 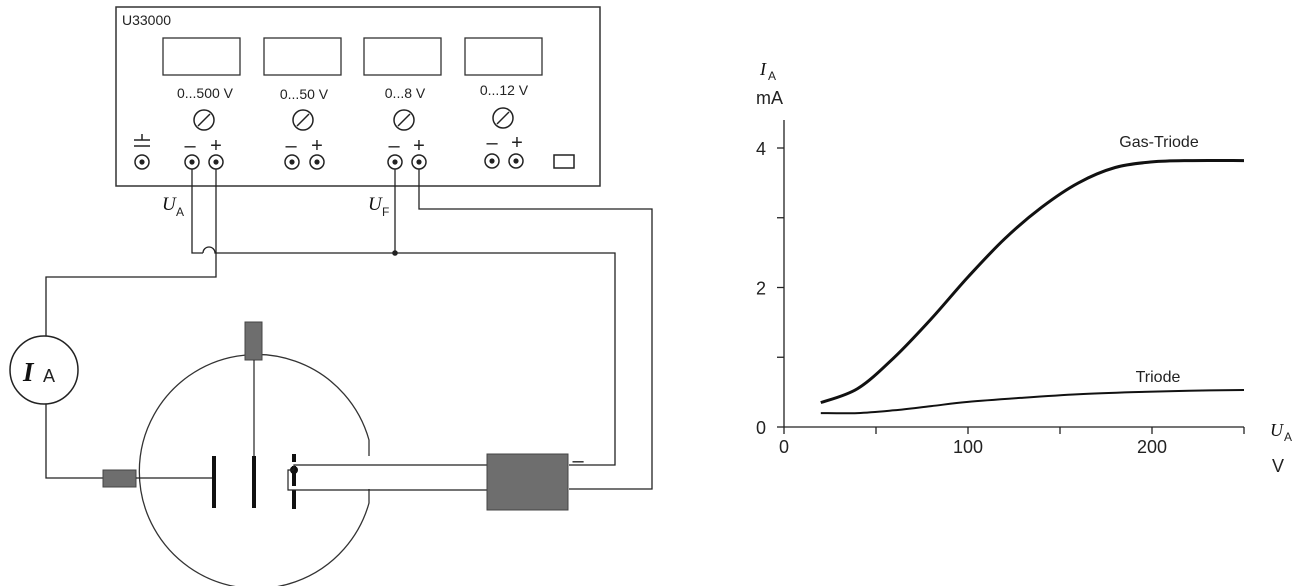 What do you see at coordinates (304, 94) in the screenshot?
I see `range-label-50v: 0...50 V` at bounding box center [304, 94].